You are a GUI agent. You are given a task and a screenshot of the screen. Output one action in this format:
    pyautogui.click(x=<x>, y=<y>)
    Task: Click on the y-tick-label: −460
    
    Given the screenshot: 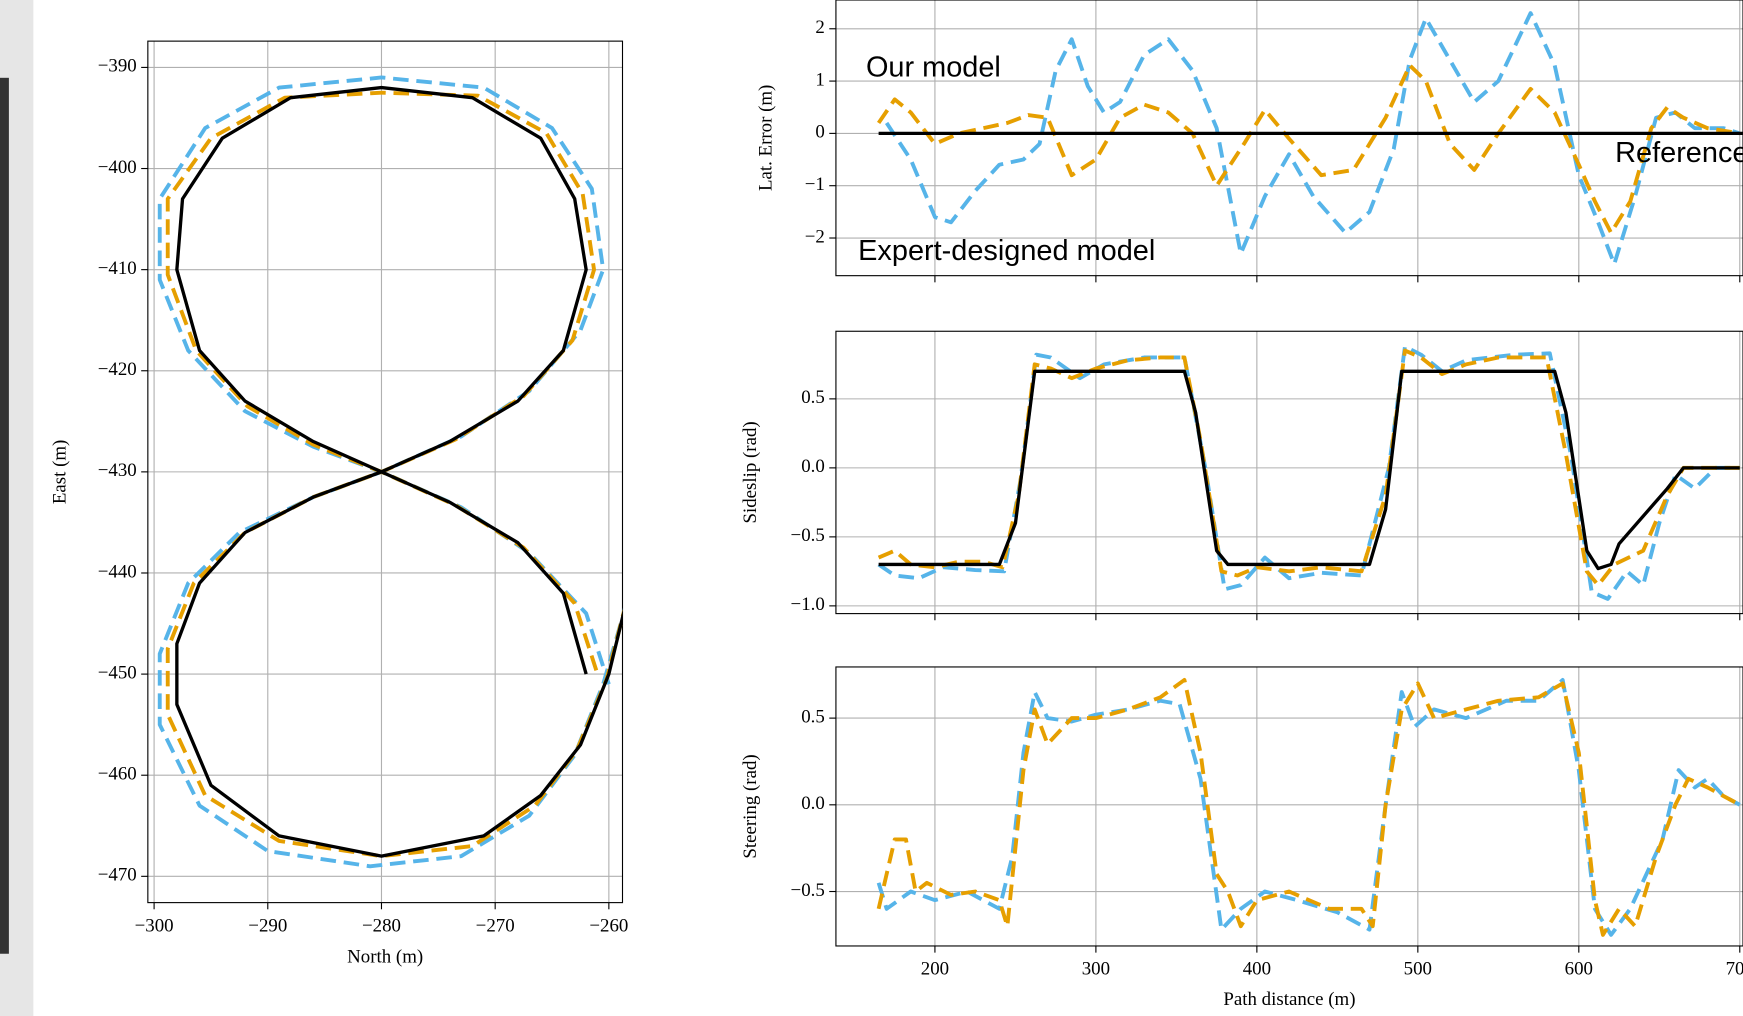 What is the action you would take?
    pyautogui.click(x=117, y=774)
    